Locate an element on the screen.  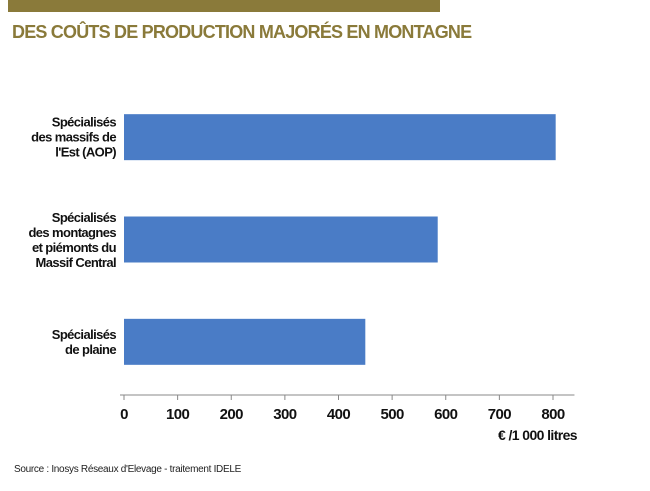
x-tick-label: 100 is located at coordinates (177, 414).